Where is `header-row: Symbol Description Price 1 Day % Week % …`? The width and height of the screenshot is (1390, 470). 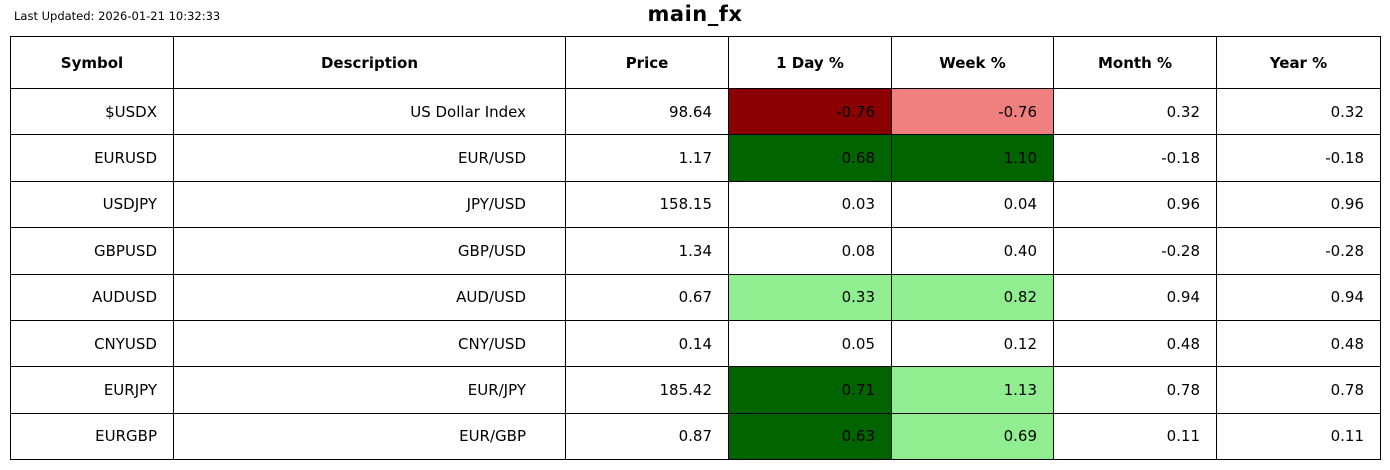
header-row: Symbol Description Price 1 Day % Week % … is located at coordinates (695, 62).